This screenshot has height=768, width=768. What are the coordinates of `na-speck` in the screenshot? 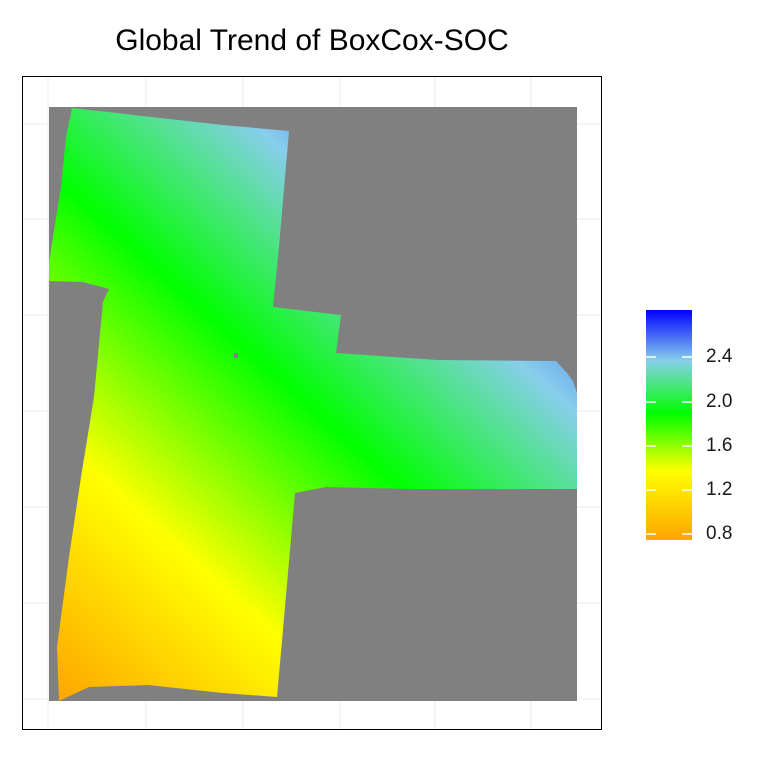 It's located at (236, 355).